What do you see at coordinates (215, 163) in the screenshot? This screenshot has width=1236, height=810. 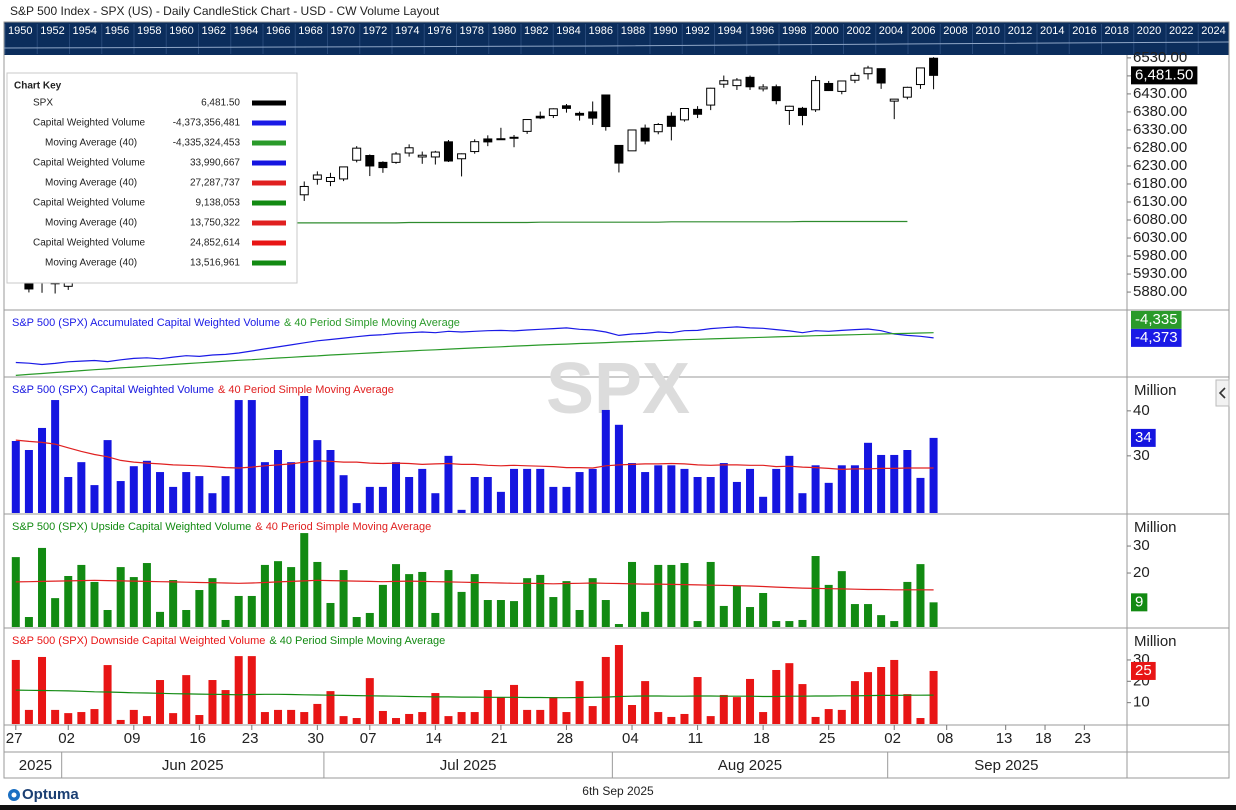 I see `chart-key-value: 33,990,667` at bounding box center [215, 163].